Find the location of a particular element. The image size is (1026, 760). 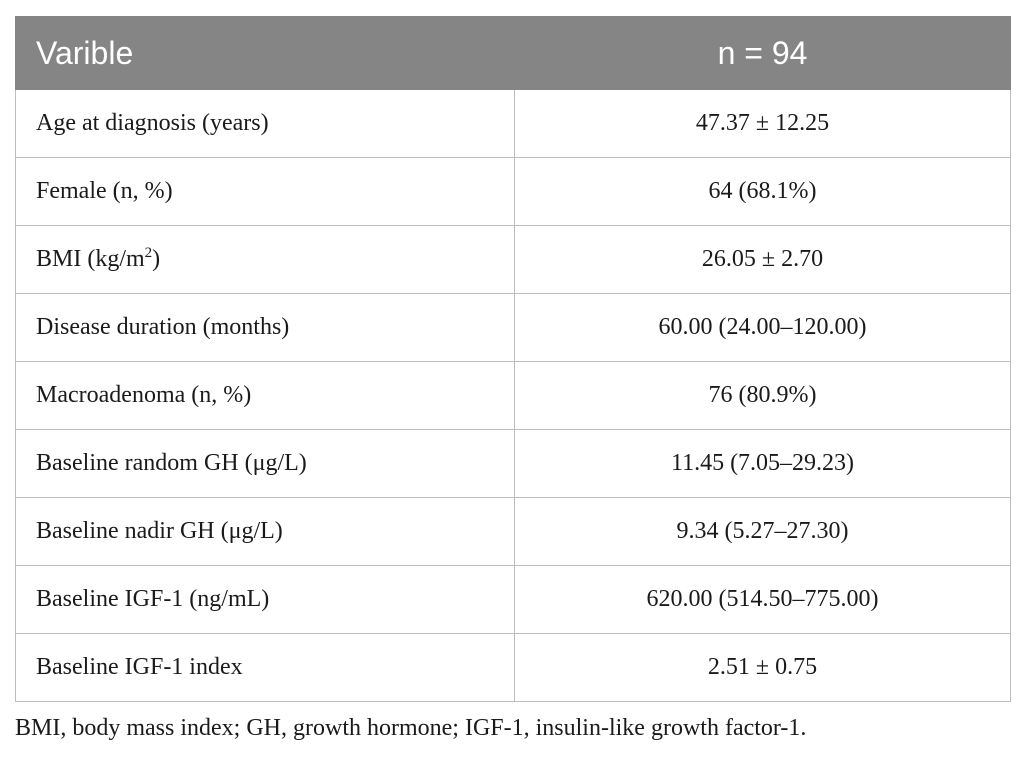

table-row: BMI (kg/m2) 26.05 ± 2.70 is located at coordinates (513, 259).